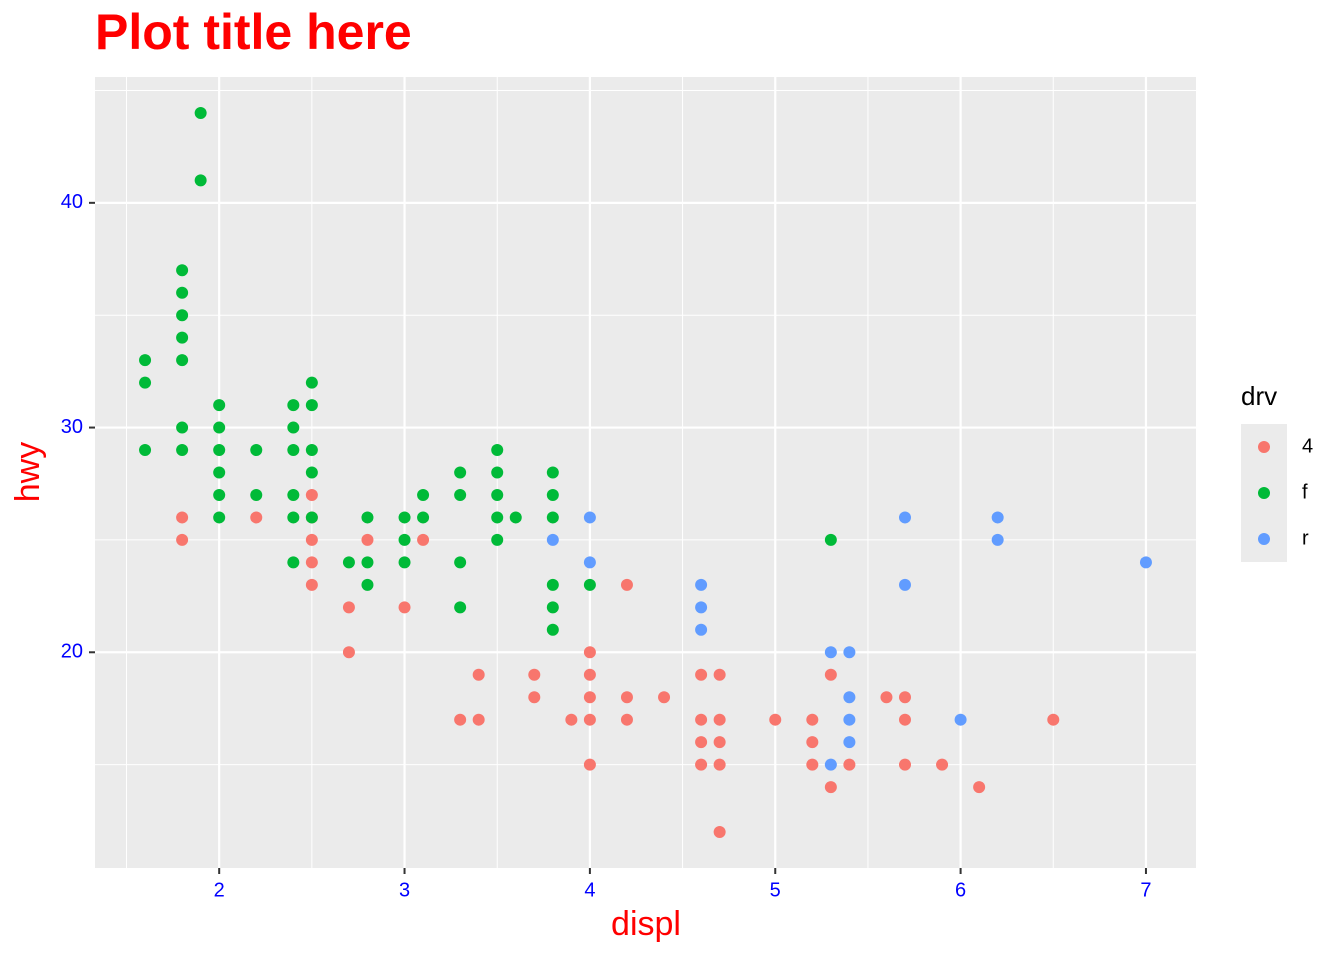 The image size is (1344, 960). Describe the element at coordinates (28, 472) in the screenshot. I see `y-axis-title: hwy` at that location.